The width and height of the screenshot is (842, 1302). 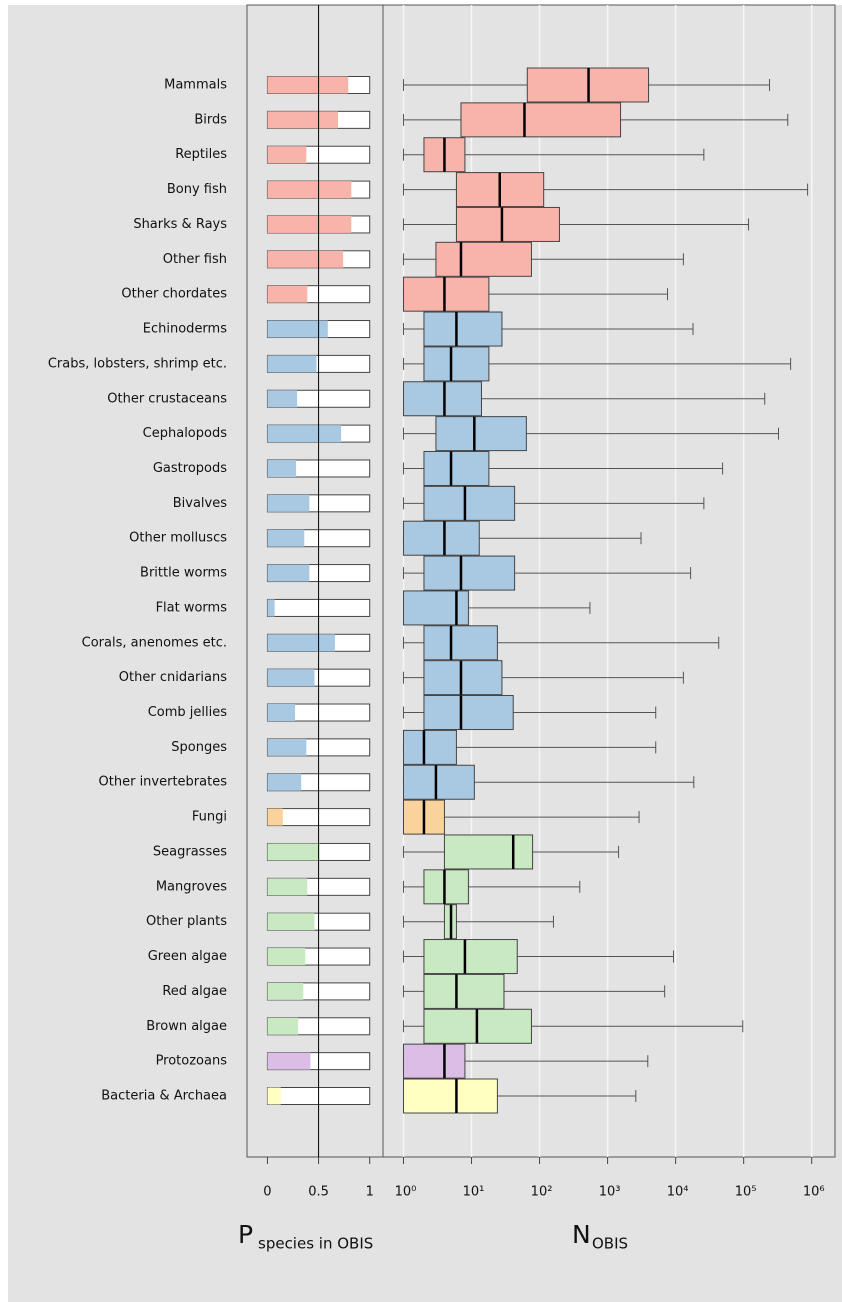 I want to click on x-axis-label: N, so click(x=581, y=1234).